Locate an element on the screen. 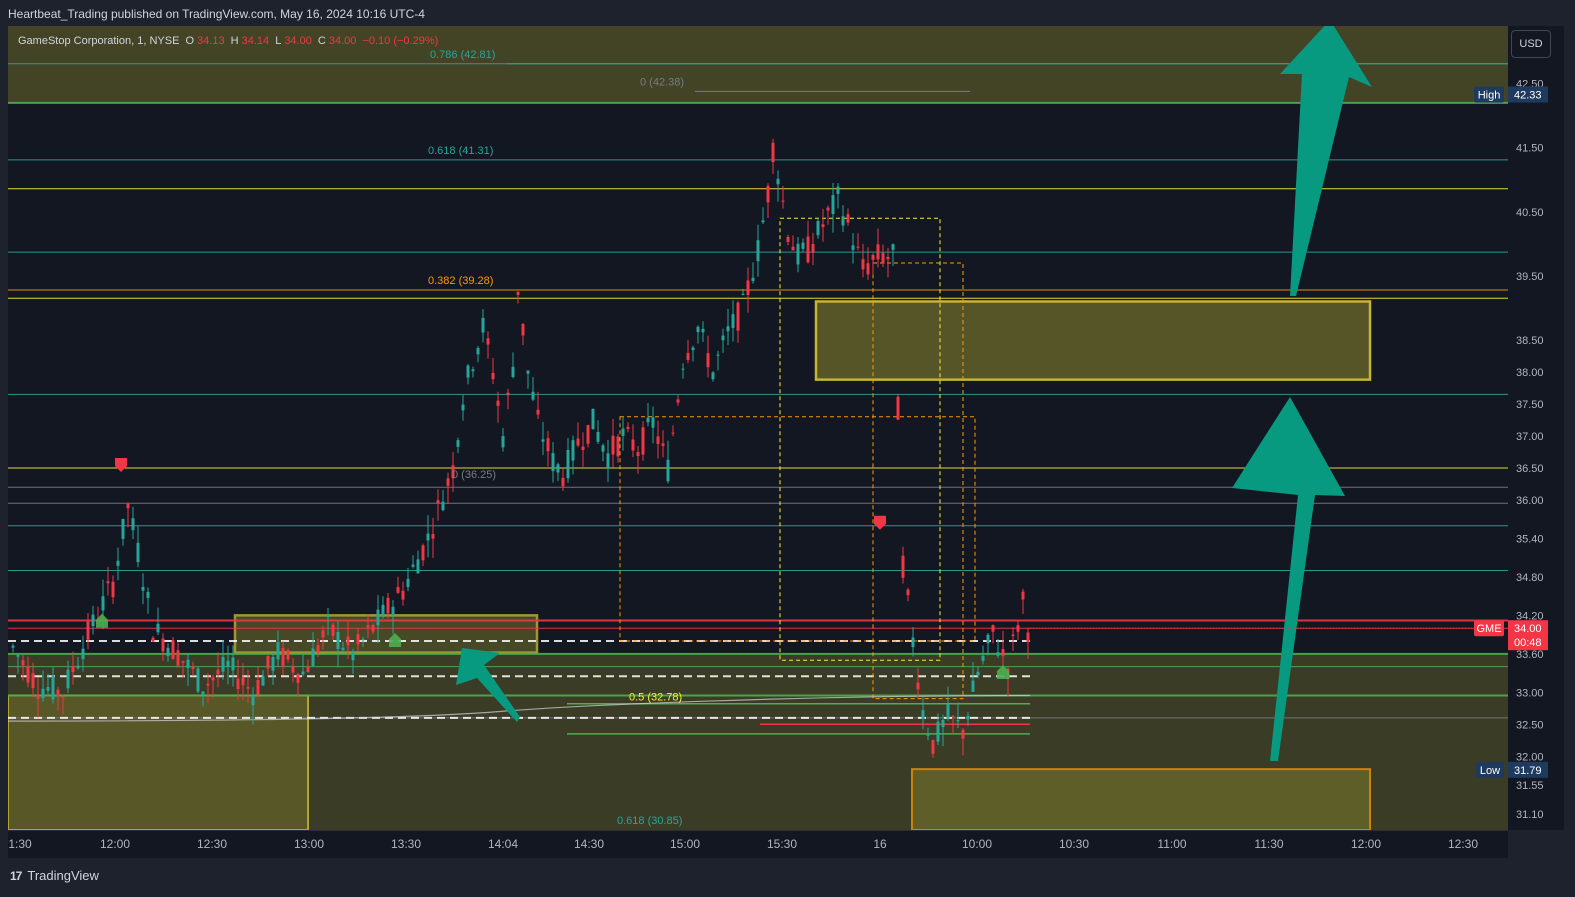 The height and width of the screenshot is (897, 1575). price-tick: 40.50 is located at coordinates (1530, 213).